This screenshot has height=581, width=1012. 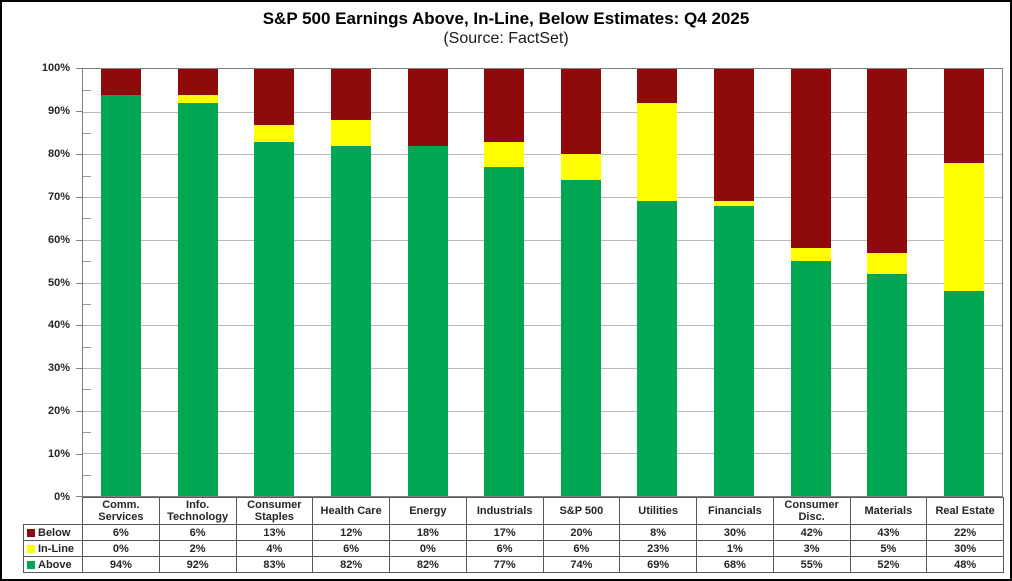 I want to click on table-value-cell: 74%, so click(x=581, y=564).